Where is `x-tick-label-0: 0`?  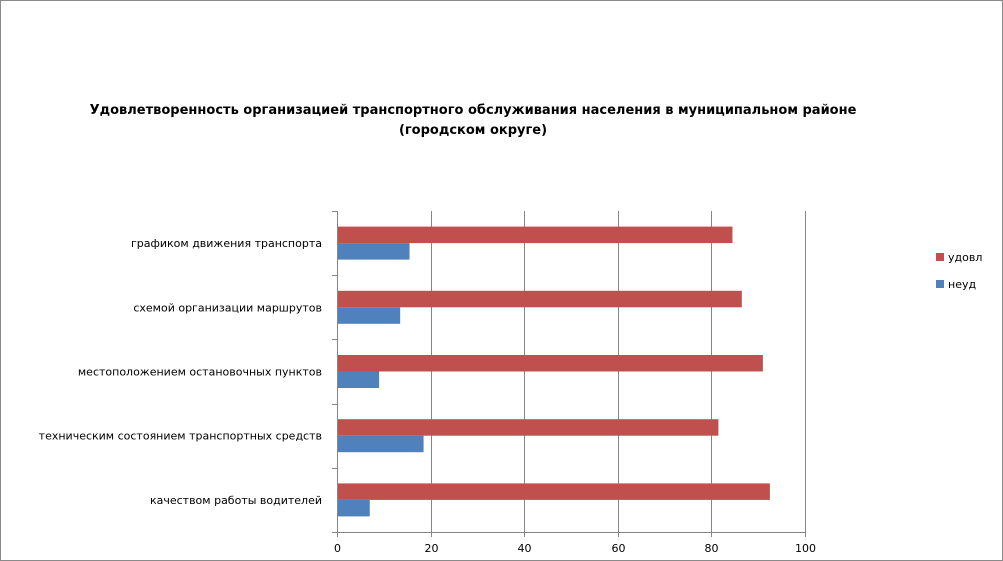
x-tick-label-0: 0 is located at coordinates (337, 548).